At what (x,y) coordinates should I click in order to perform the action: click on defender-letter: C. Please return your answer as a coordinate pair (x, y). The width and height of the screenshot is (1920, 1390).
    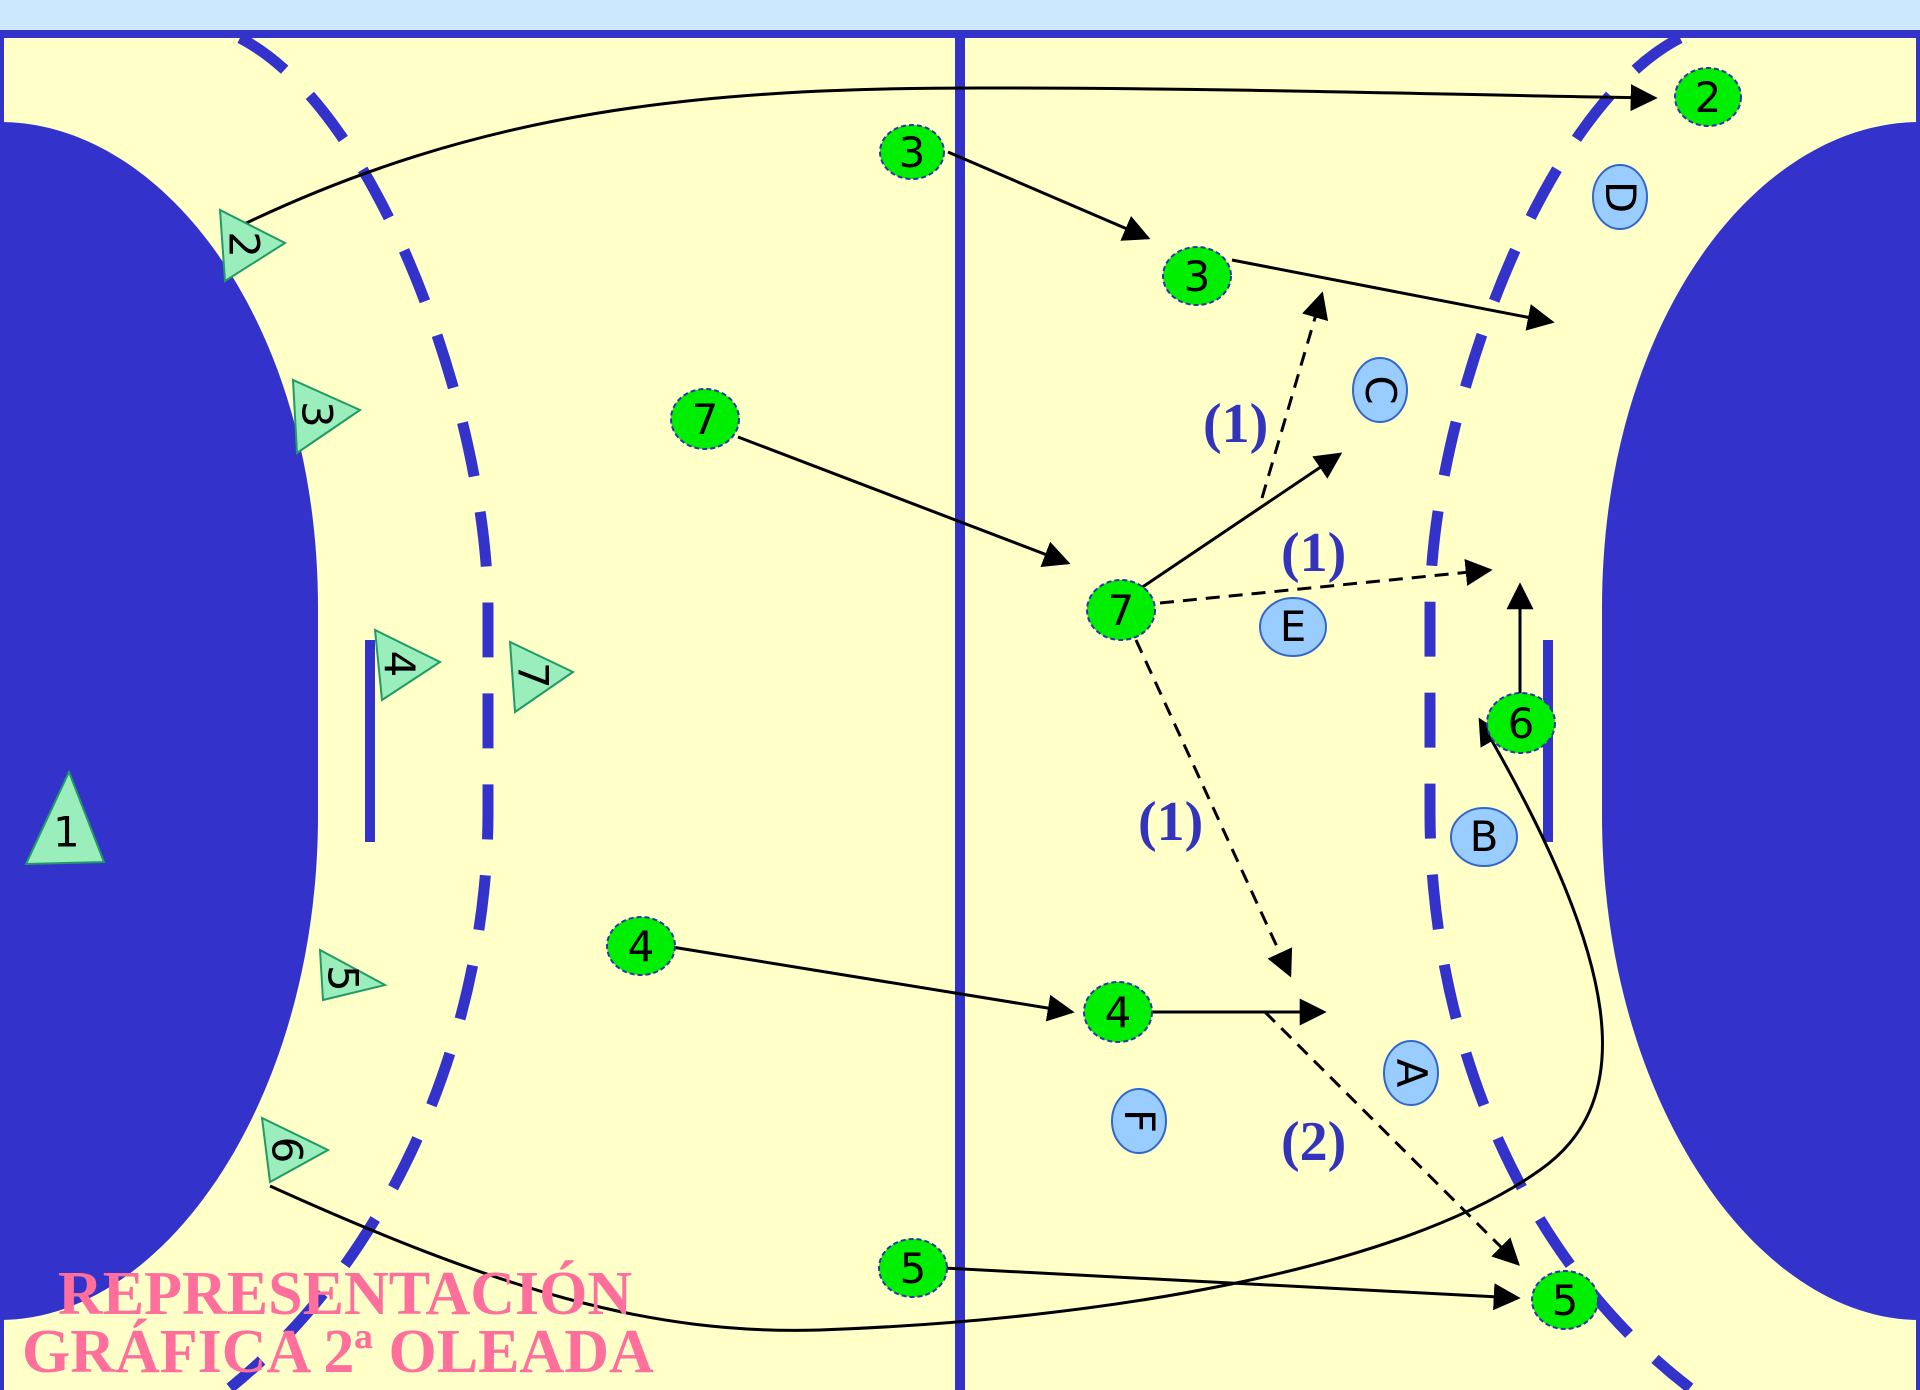
    Looking at the image, I should click on (1380, 389).